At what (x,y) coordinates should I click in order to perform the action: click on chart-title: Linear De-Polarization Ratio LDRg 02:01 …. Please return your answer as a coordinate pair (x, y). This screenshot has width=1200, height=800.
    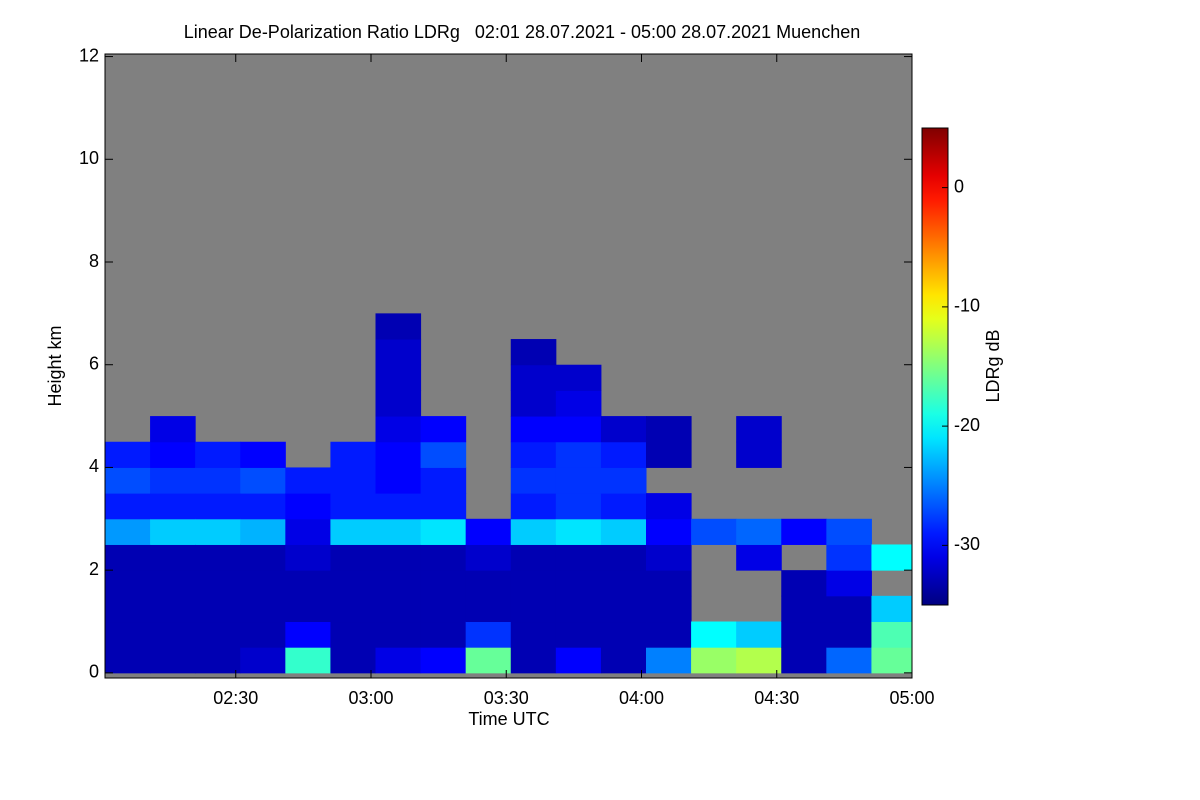
    Looking at the image, I should click on (522, 32).